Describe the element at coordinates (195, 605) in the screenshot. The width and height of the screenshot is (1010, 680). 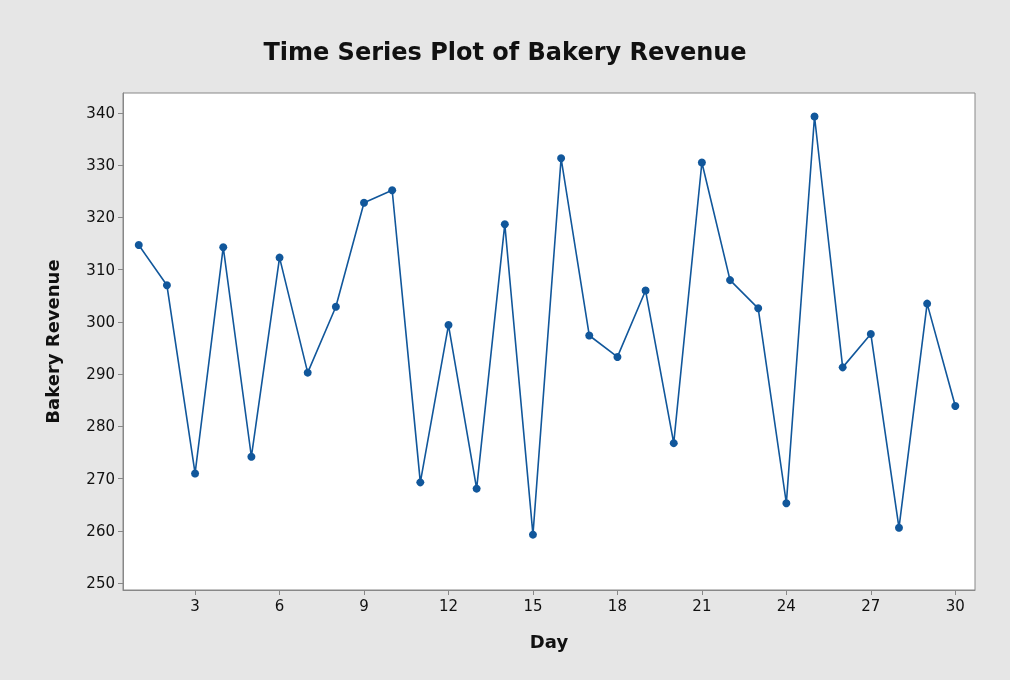
I see `x-tick-label: 3` at that location.